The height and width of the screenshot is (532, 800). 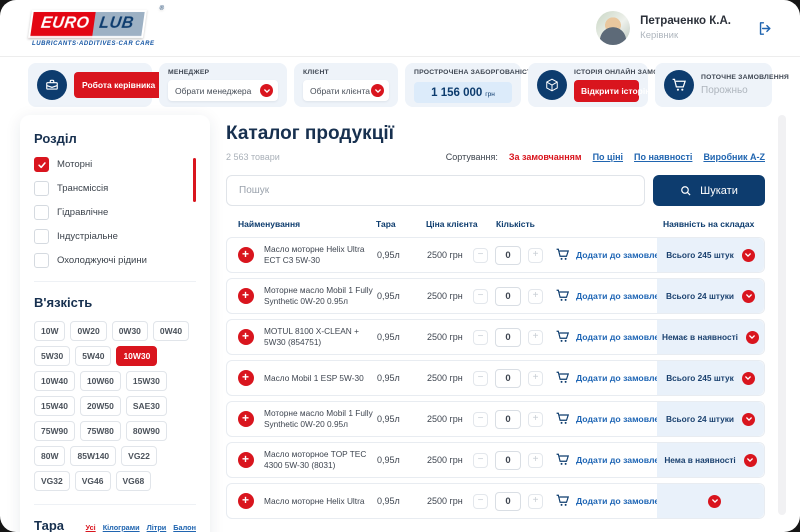 What do you see at coordinates (93, 356) in the screenshot?
I see `viscosity-chip: 5W40` at bounding box center [93, 356].